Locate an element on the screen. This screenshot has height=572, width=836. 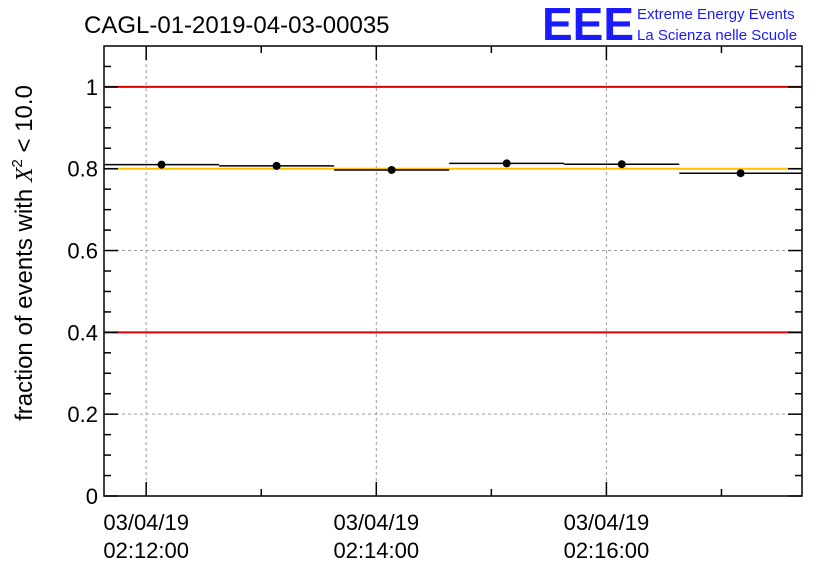
y-tick-label: 0.8 is located at coordinates (82, 169).